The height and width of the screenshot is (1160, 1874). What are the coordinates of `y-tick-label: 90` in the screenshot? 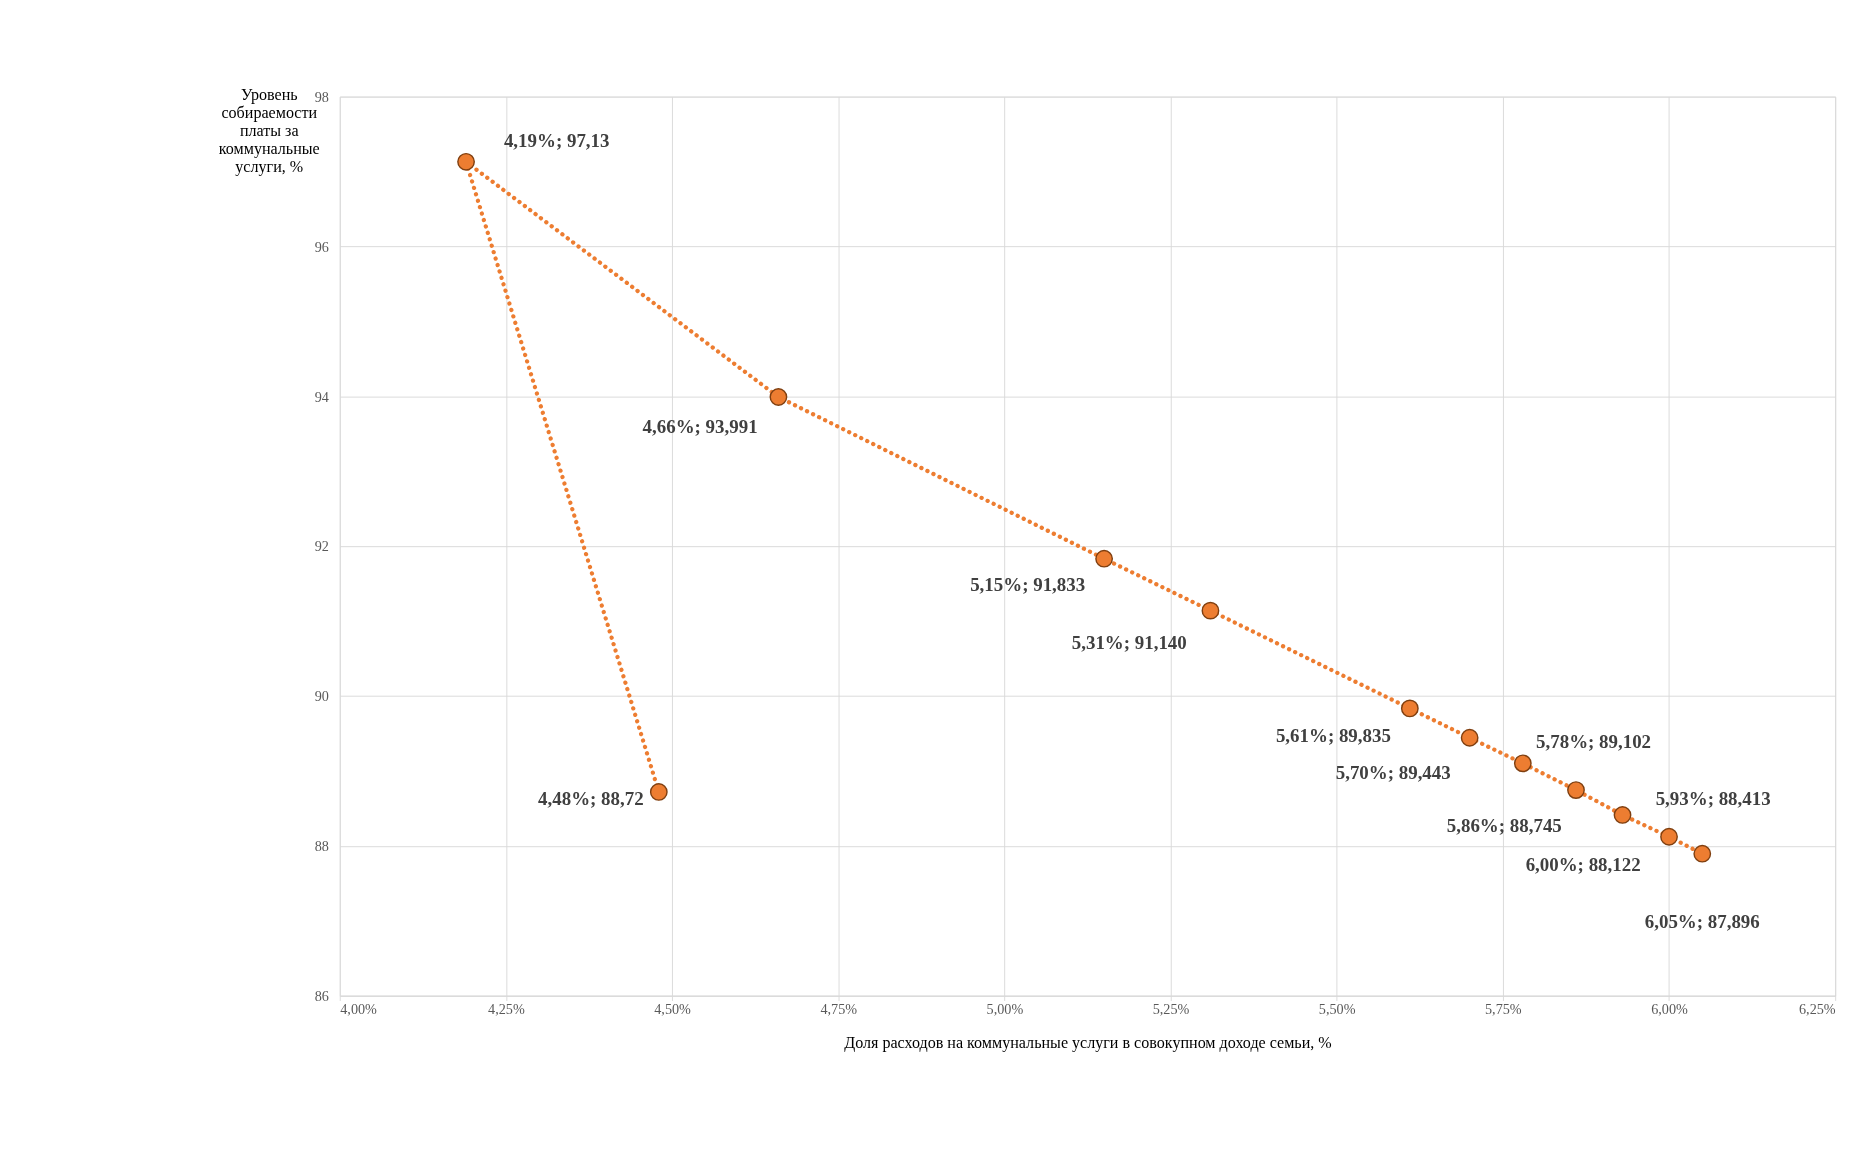 It's located at (321, 696).